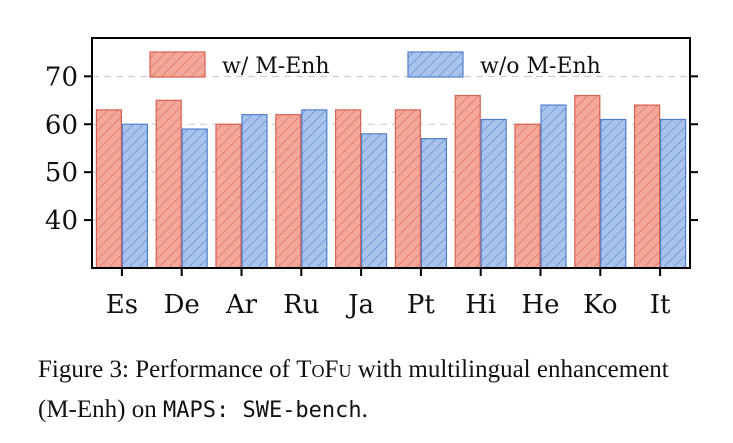 This screenshot has width=733, height=443. I want to click on x-tick-label-he: He, so click(540, 305).